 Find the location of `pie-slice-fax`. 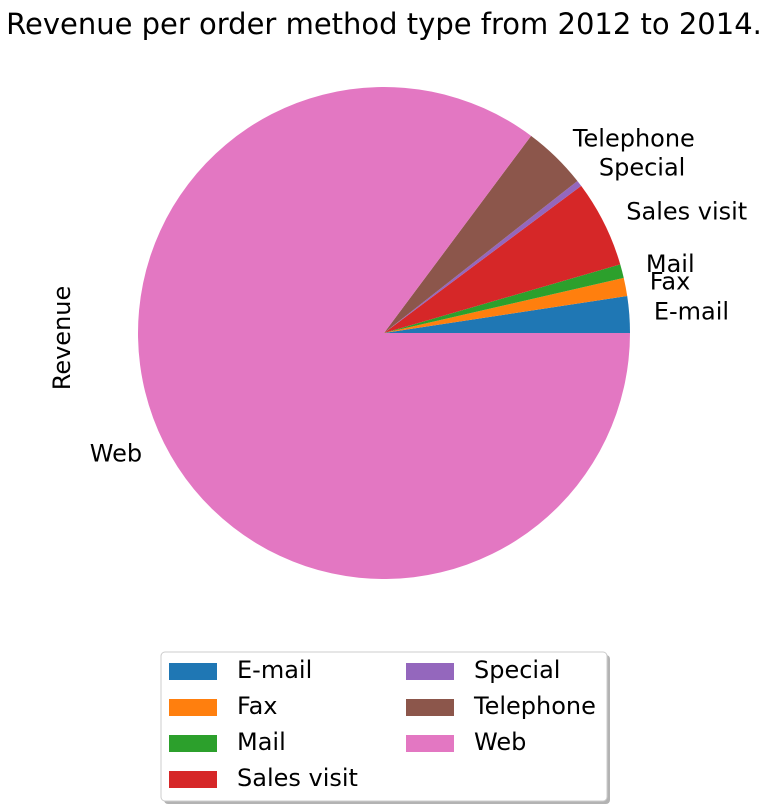

pie-slice-fax is located at coordinates (506, 305).